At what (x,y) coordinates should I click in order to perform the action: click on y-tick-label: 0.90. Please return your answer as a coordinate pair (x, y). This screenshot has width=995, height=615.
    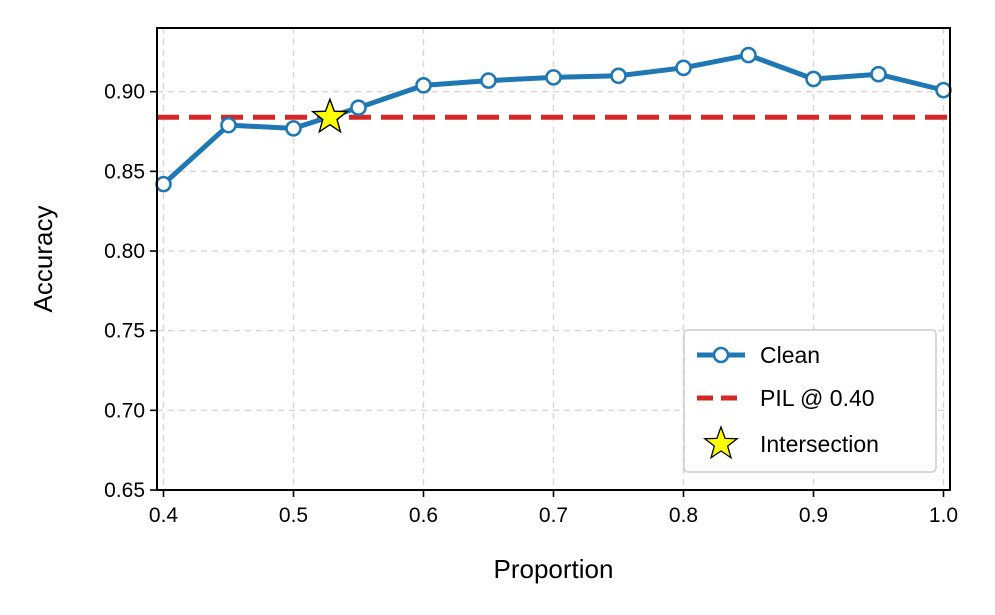
    Looking at the image, I should click on (124, 92).